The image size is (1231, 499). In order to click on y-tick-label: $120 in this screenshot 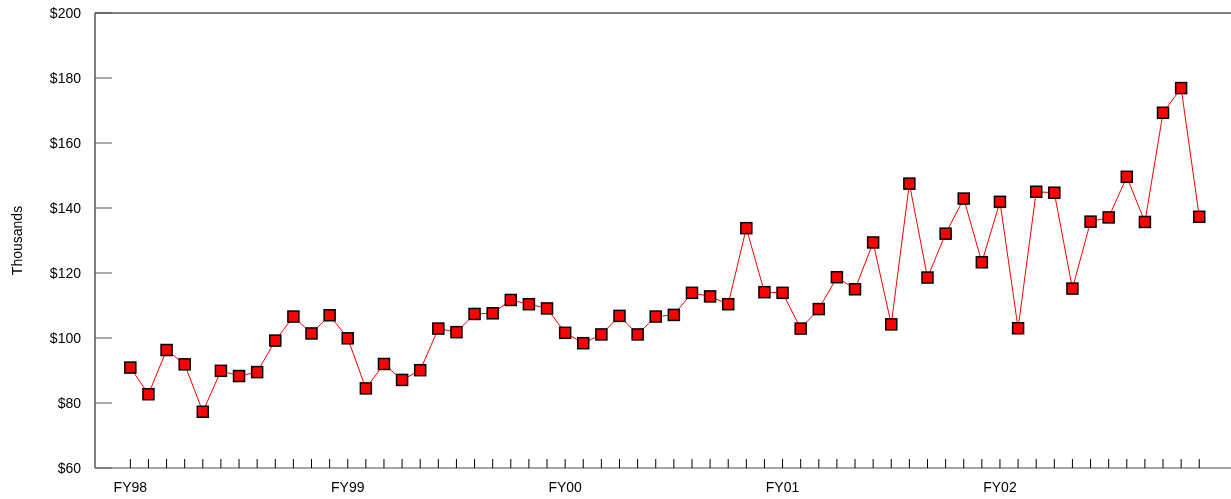, I will do `click(65, 272)`.